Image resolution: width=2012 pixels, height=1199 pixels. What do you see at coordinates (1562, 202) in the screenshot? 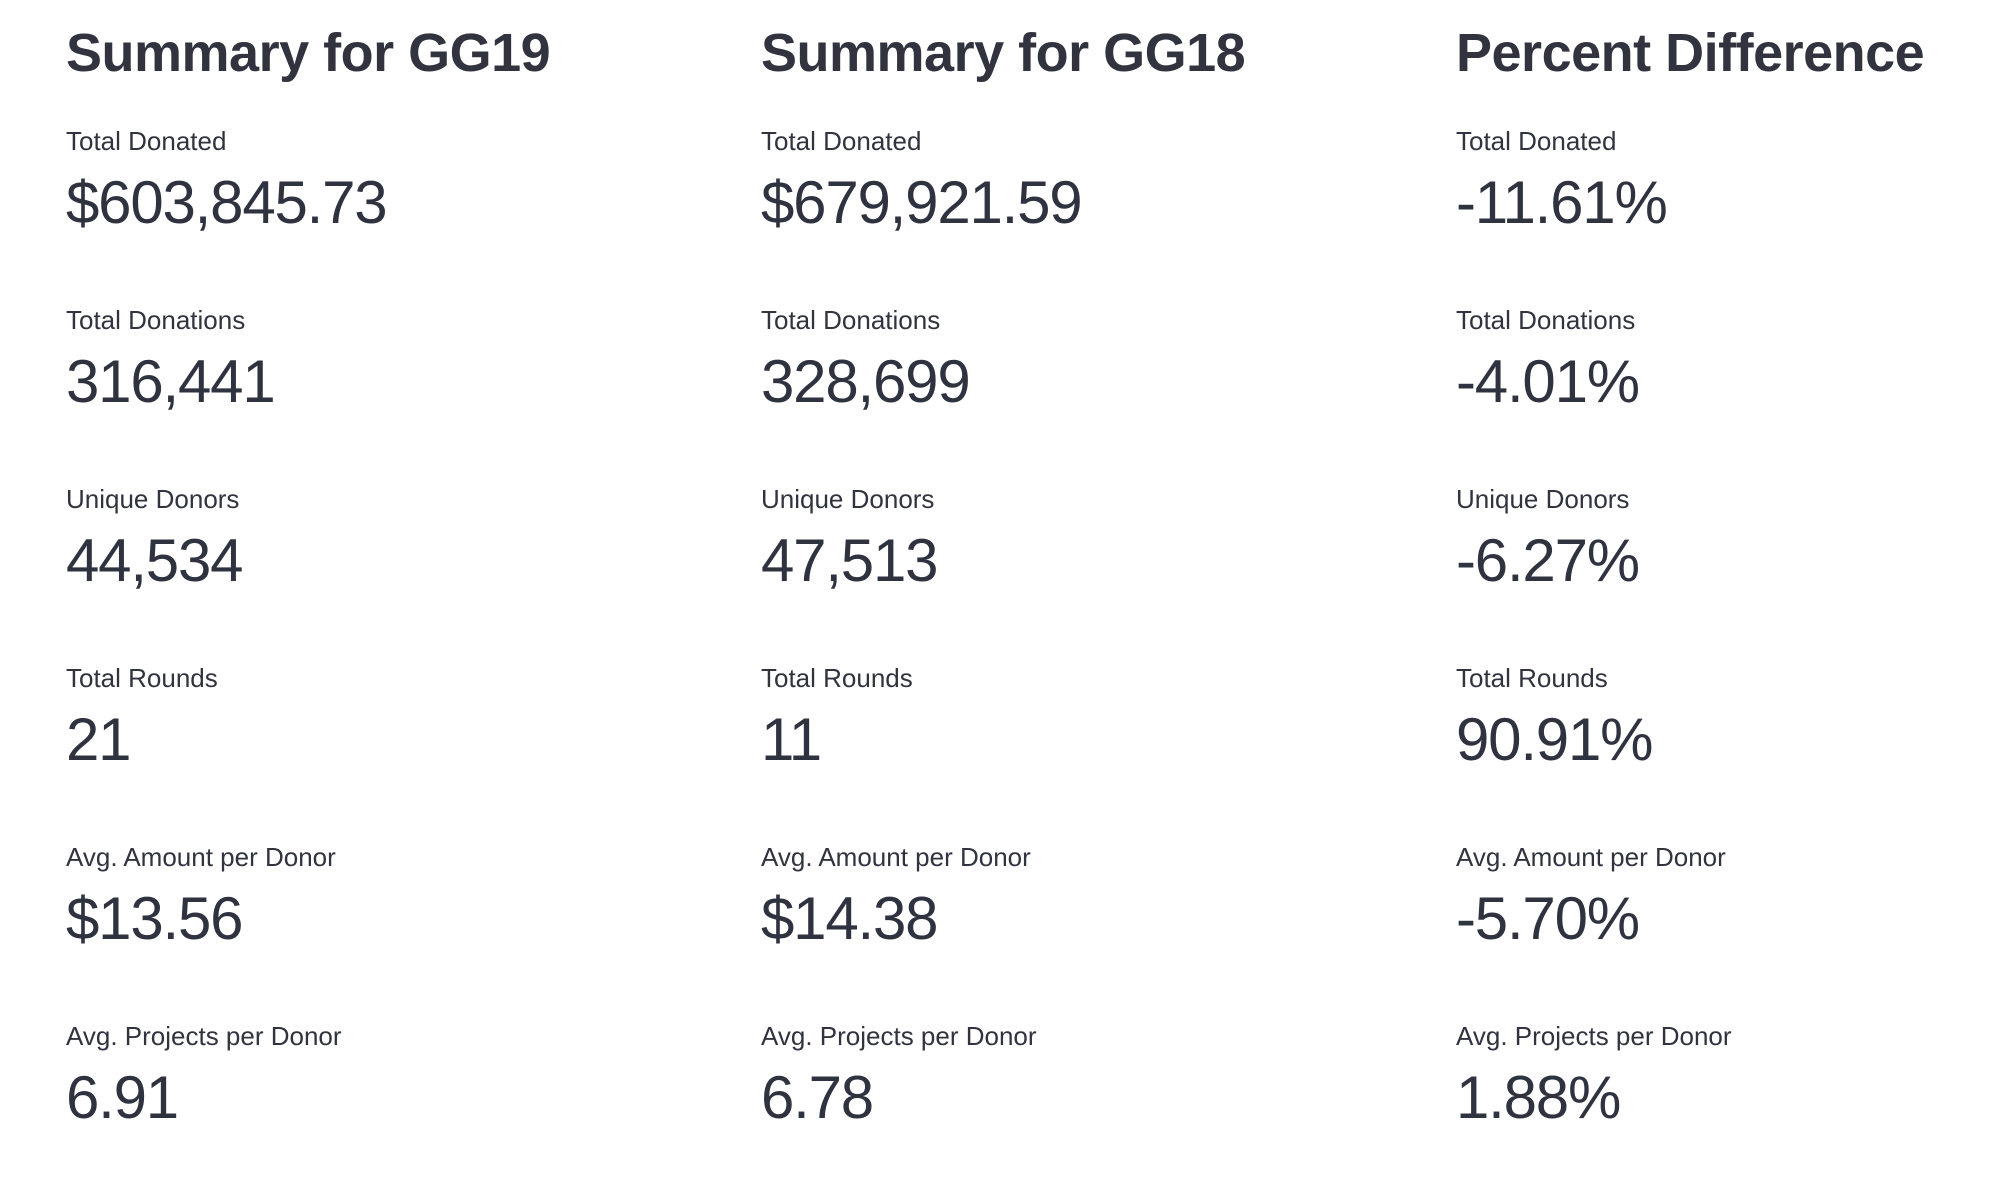
I see `metric-value: -11.61%` at bounding box center [1562, 202].